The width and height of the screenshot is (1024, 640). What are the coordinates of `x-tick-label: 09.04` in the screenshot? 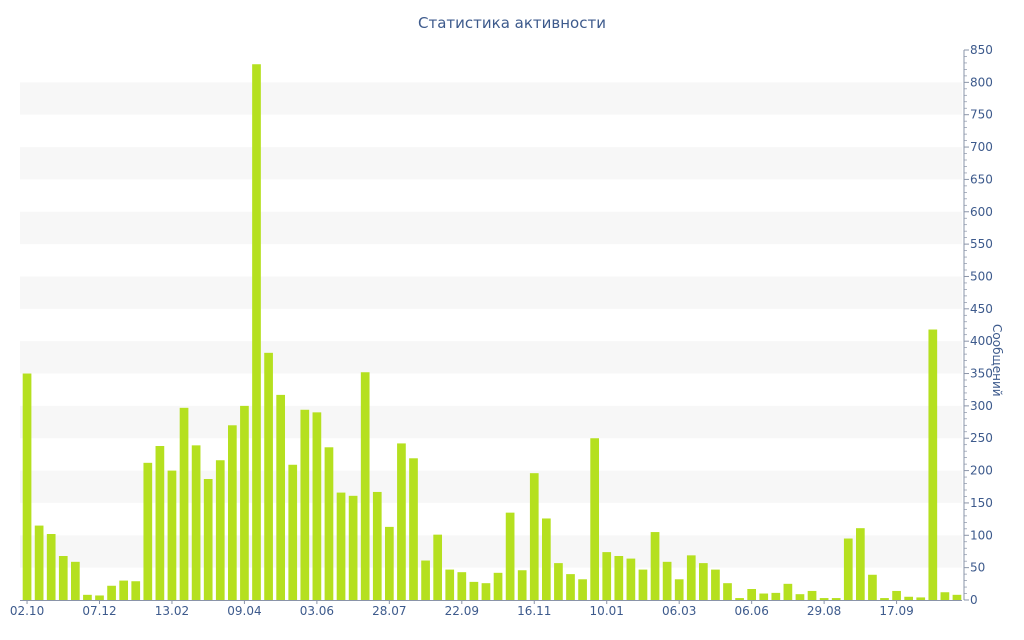 It's located at (244, 611).